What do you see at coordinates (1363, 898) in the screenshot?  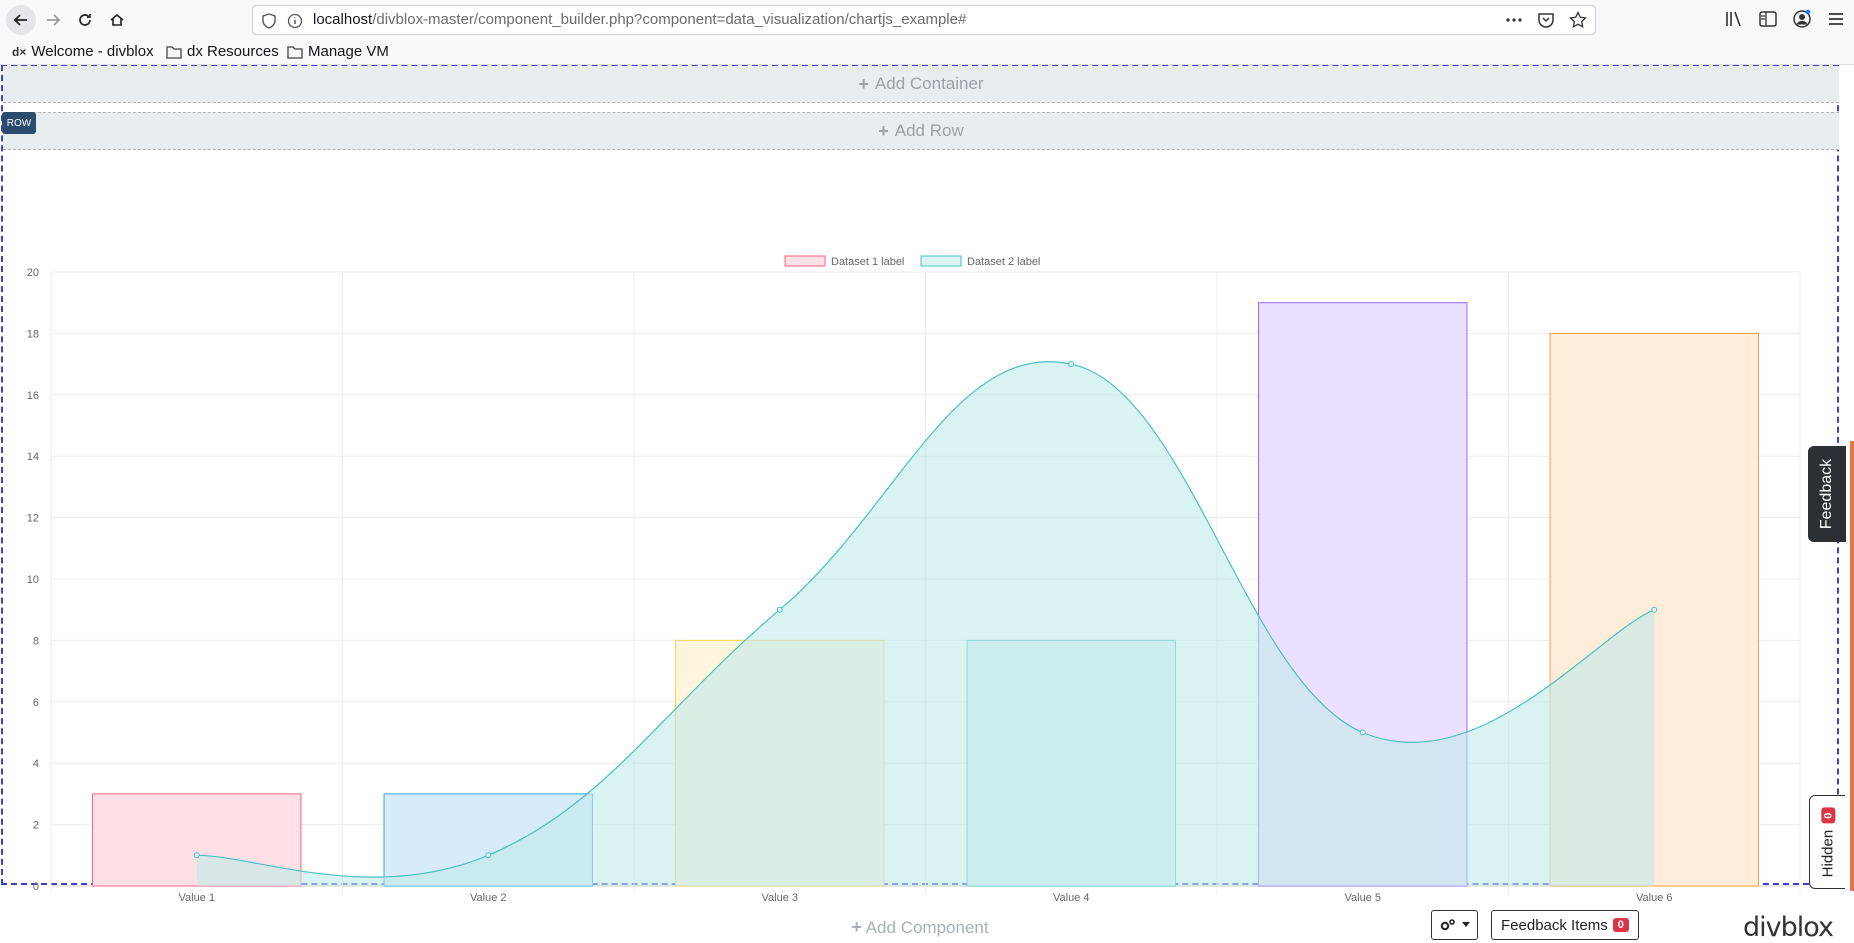 I see `x-tick-label: Value 5` at bounding box center [1363, 898].